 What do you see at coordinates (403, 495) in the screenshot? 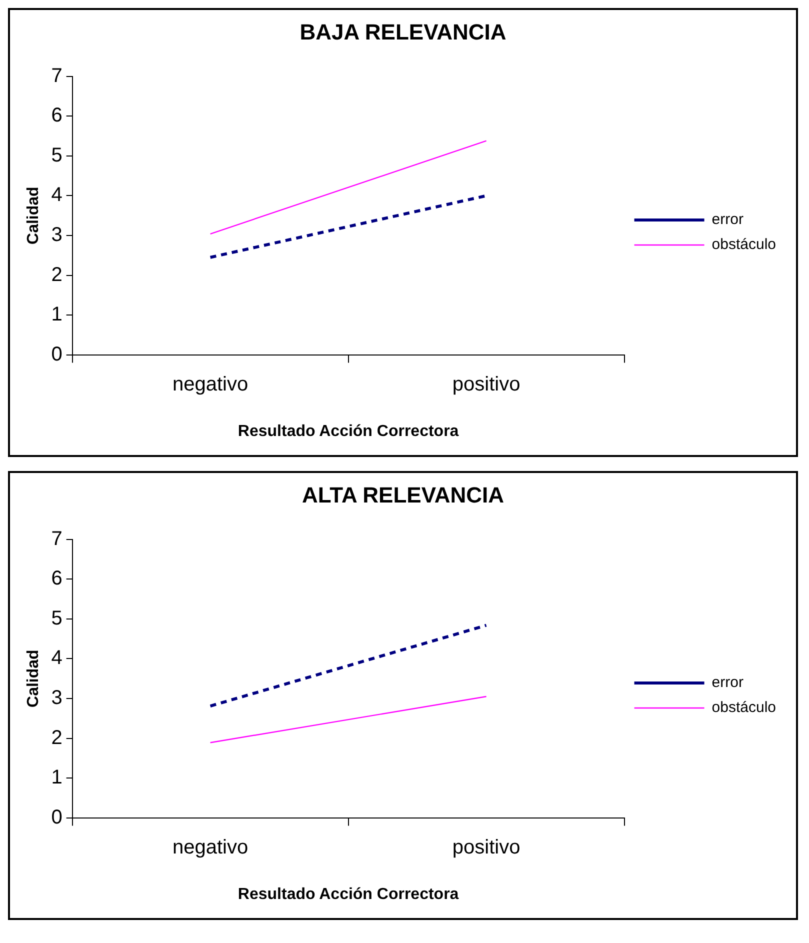
I see `chart-title: ALTA RELEVANCIA` at bounding box center [403, 495].